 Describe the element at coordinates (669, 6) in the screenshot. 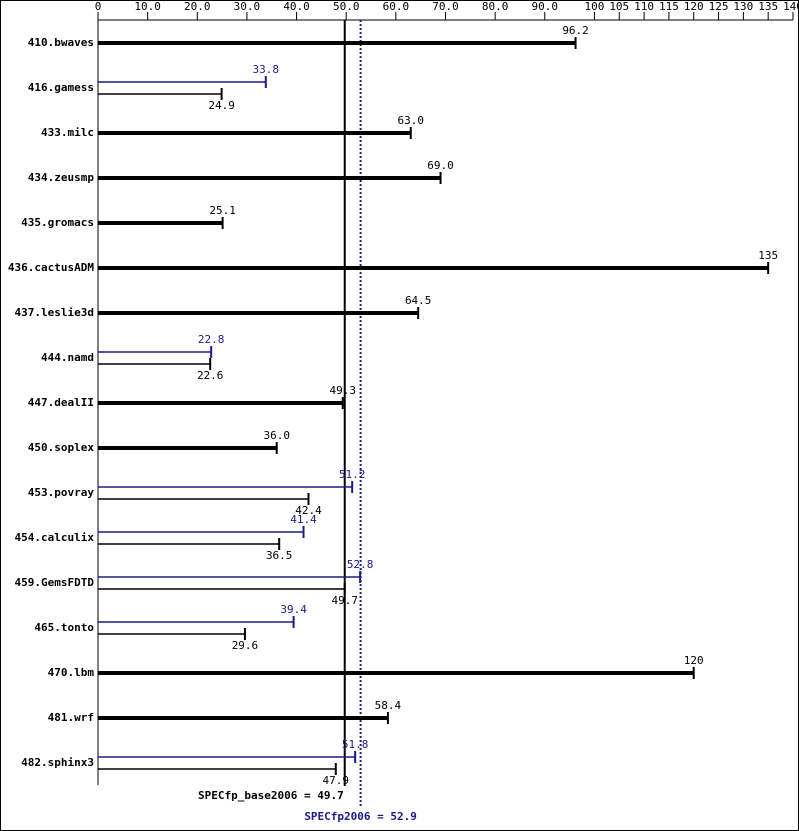

I see `x-tick-label: 115` at that location.